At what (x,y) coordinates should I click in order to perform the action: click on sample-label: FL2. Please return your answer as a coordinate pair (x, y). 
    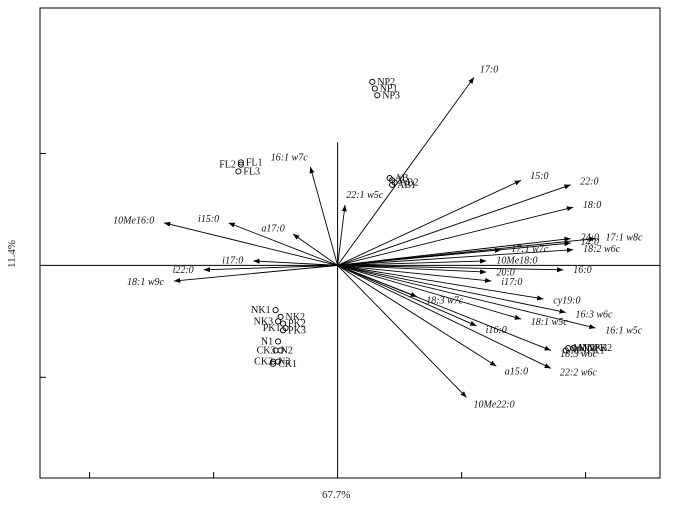
    Looking at the image, I should click on (227, 165).